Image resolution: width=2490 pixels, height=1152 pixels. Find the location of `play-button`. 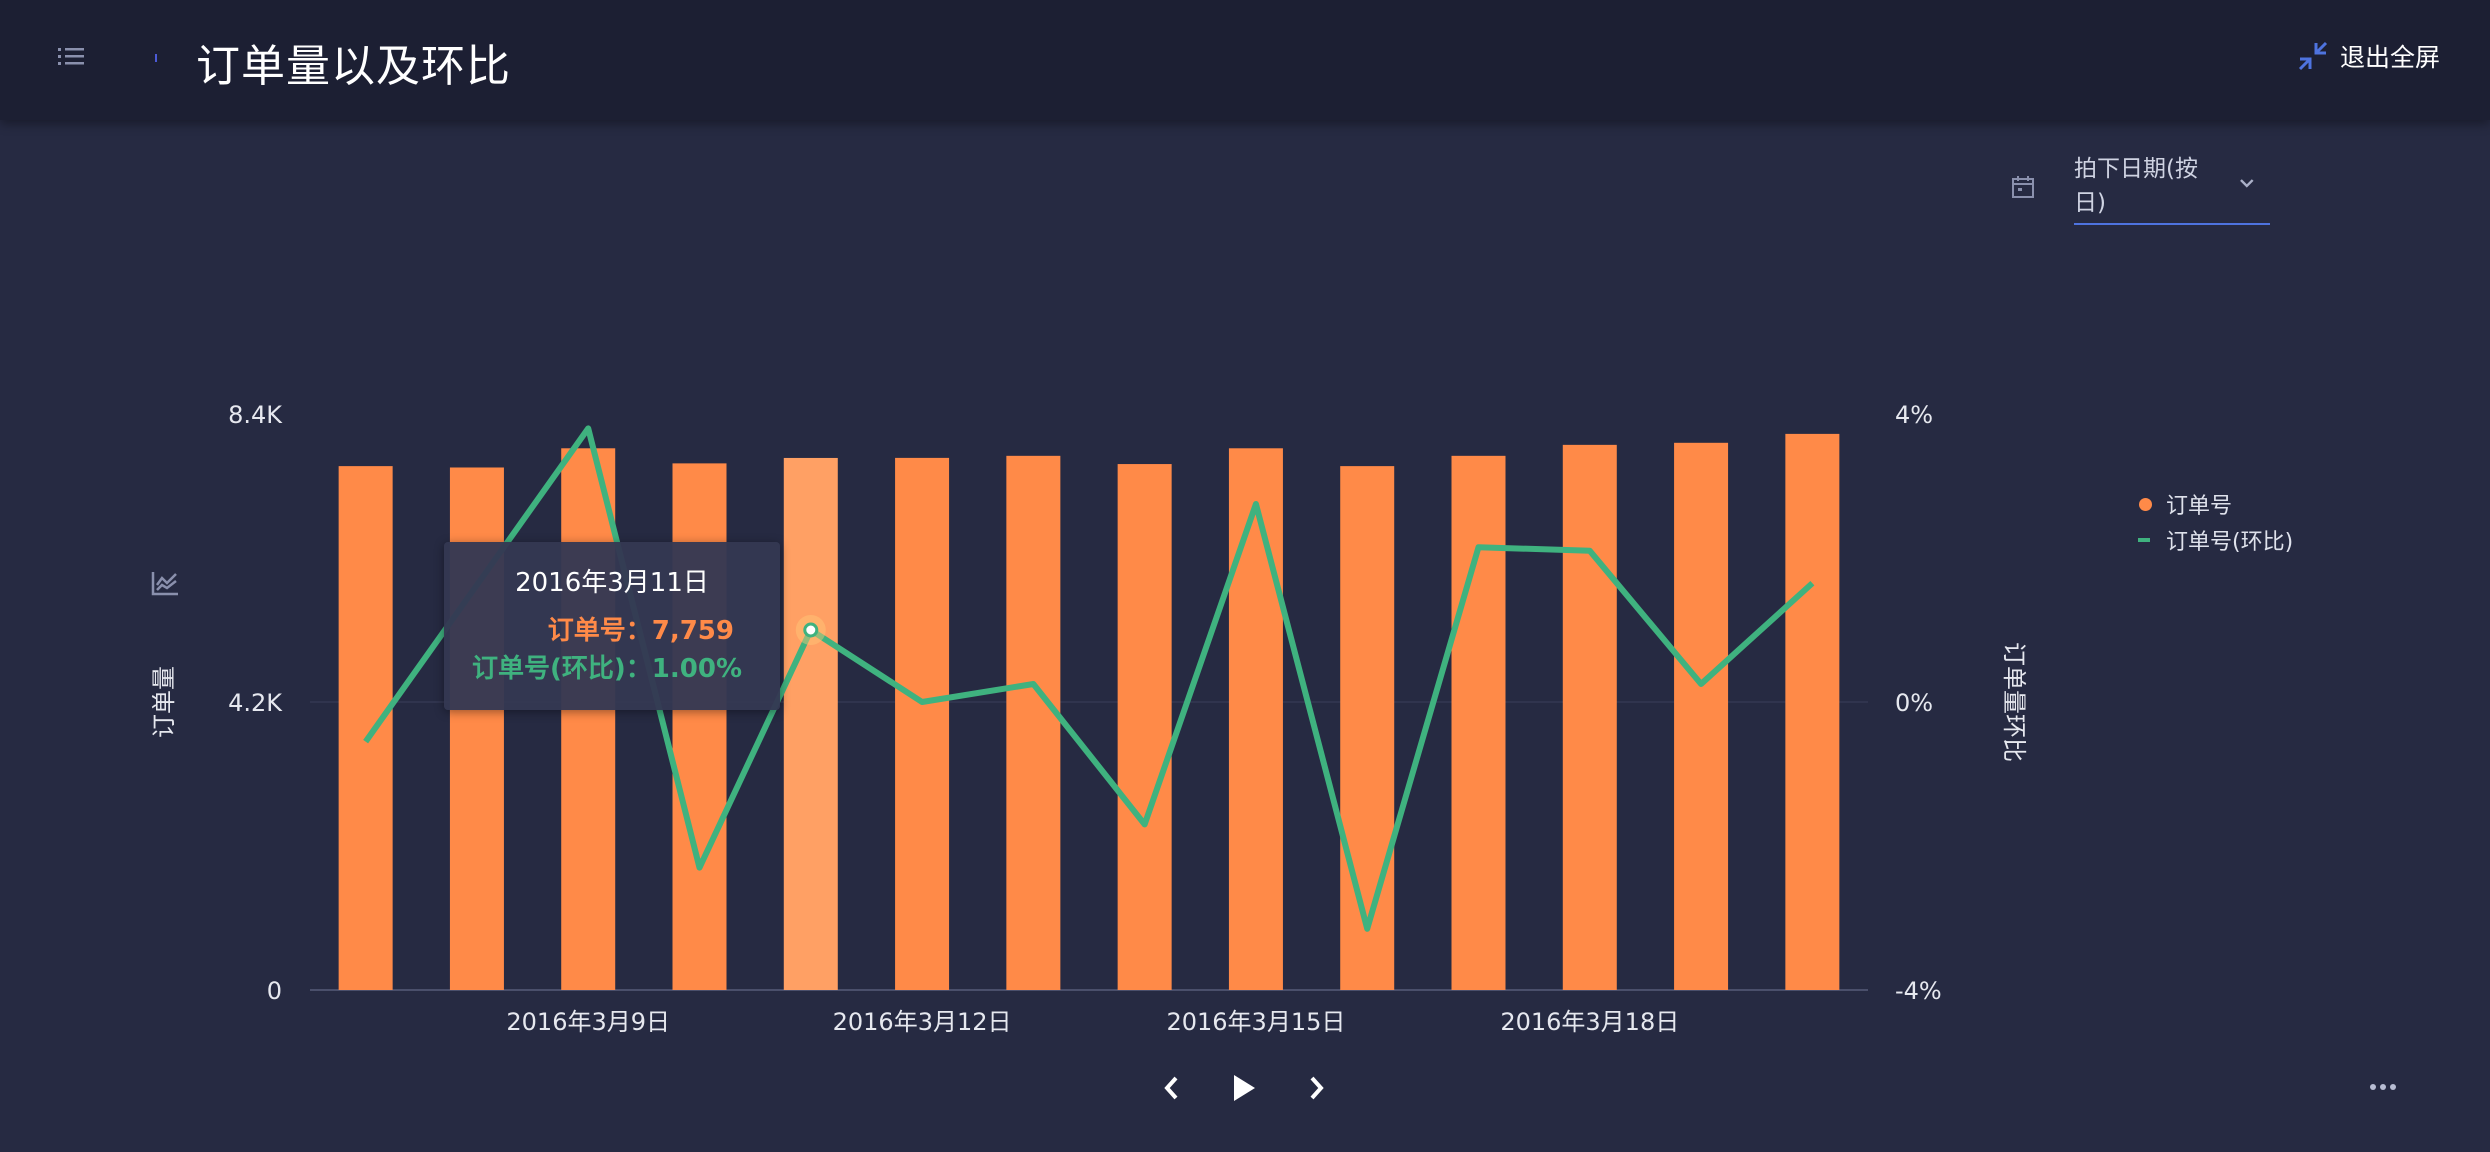

play-button is located at coordinates (1244, 1088).